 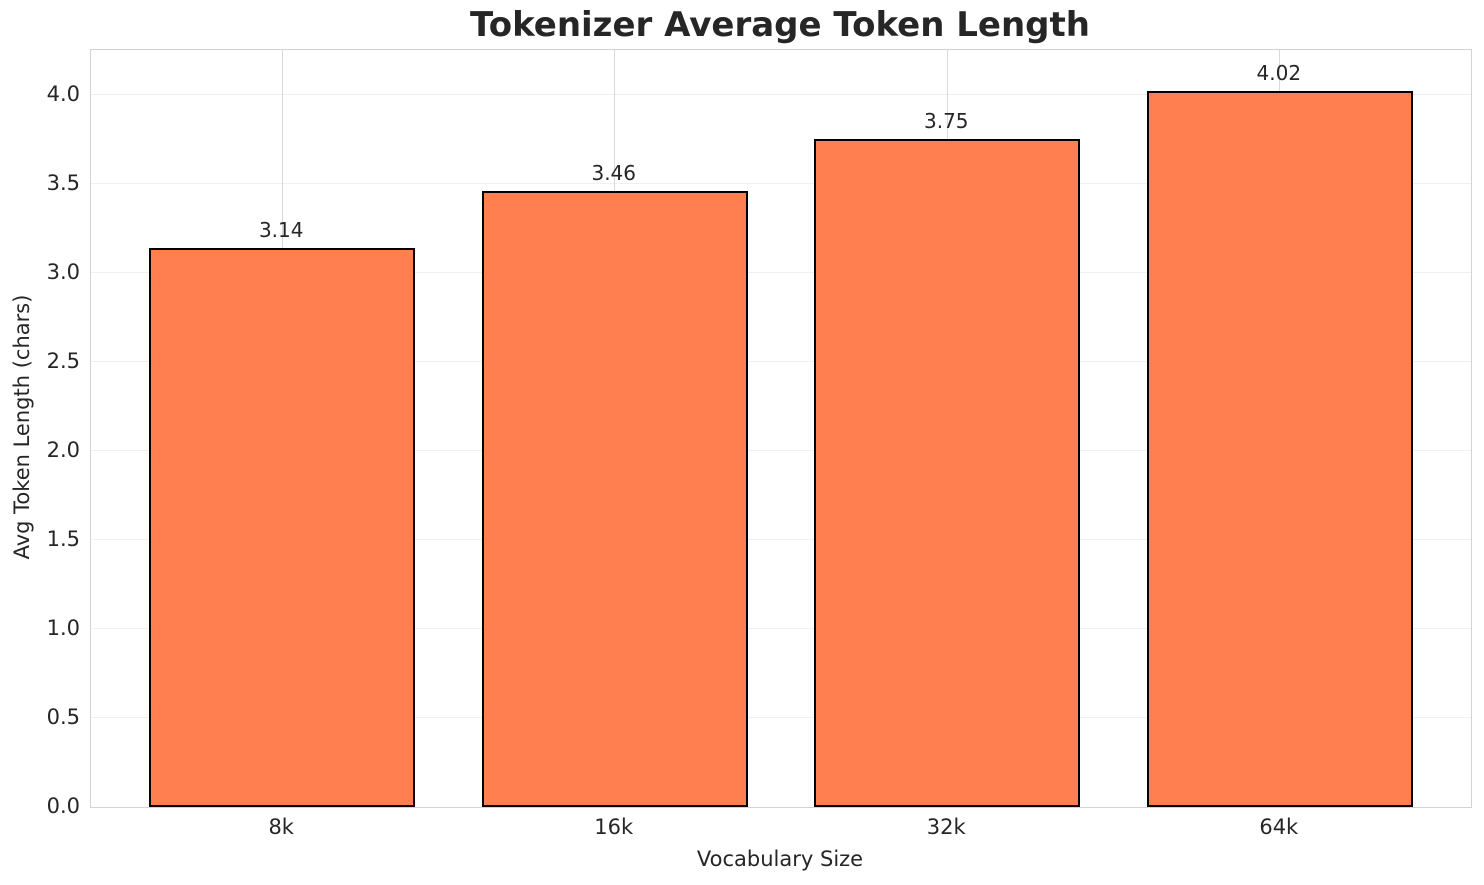 What do you see at coordinates (63, 182) in the screenshot?
I see `y-tick-label: 3.5` at bounding box center [63, 182].